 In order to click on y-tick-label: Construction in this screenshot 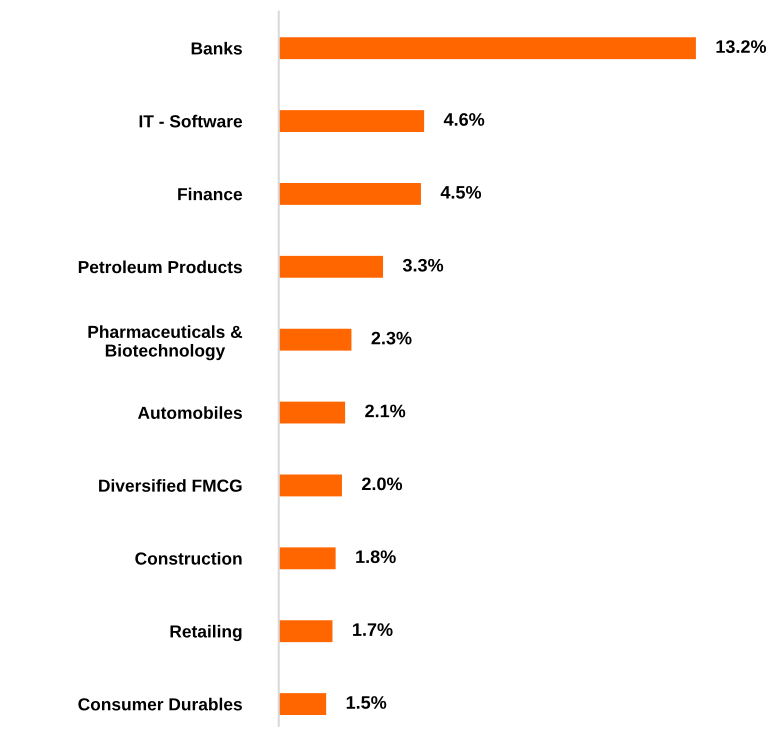, I will do `click(188, 558)`.